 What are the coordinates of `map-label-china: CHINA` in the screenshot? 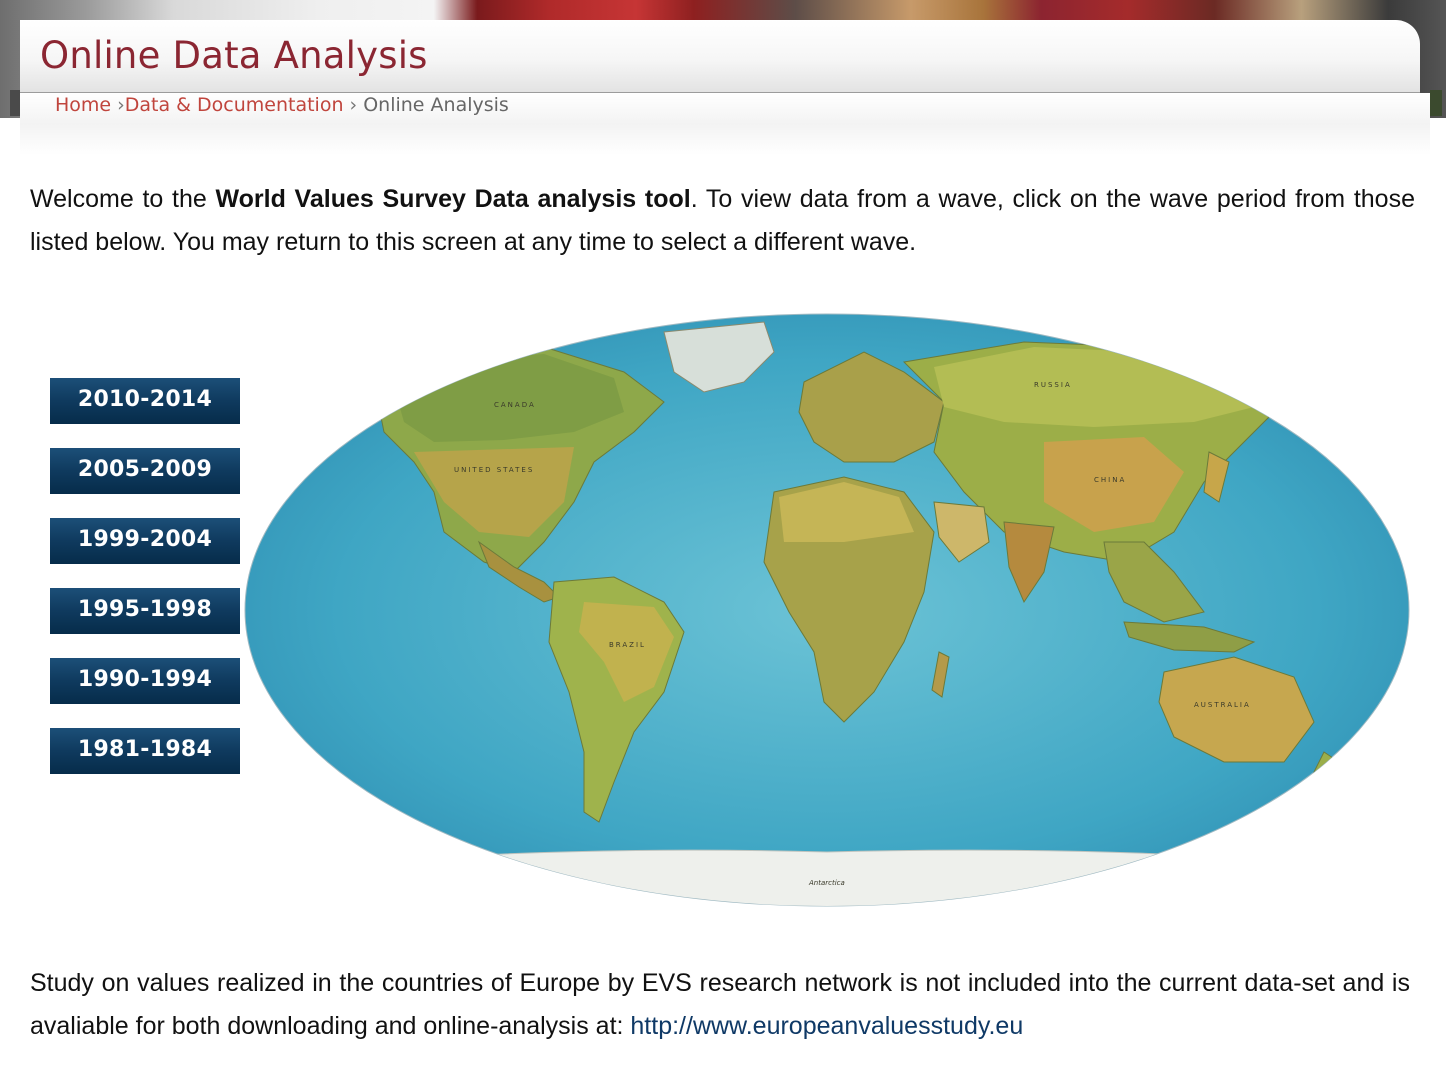 It's located at (1110, 480).